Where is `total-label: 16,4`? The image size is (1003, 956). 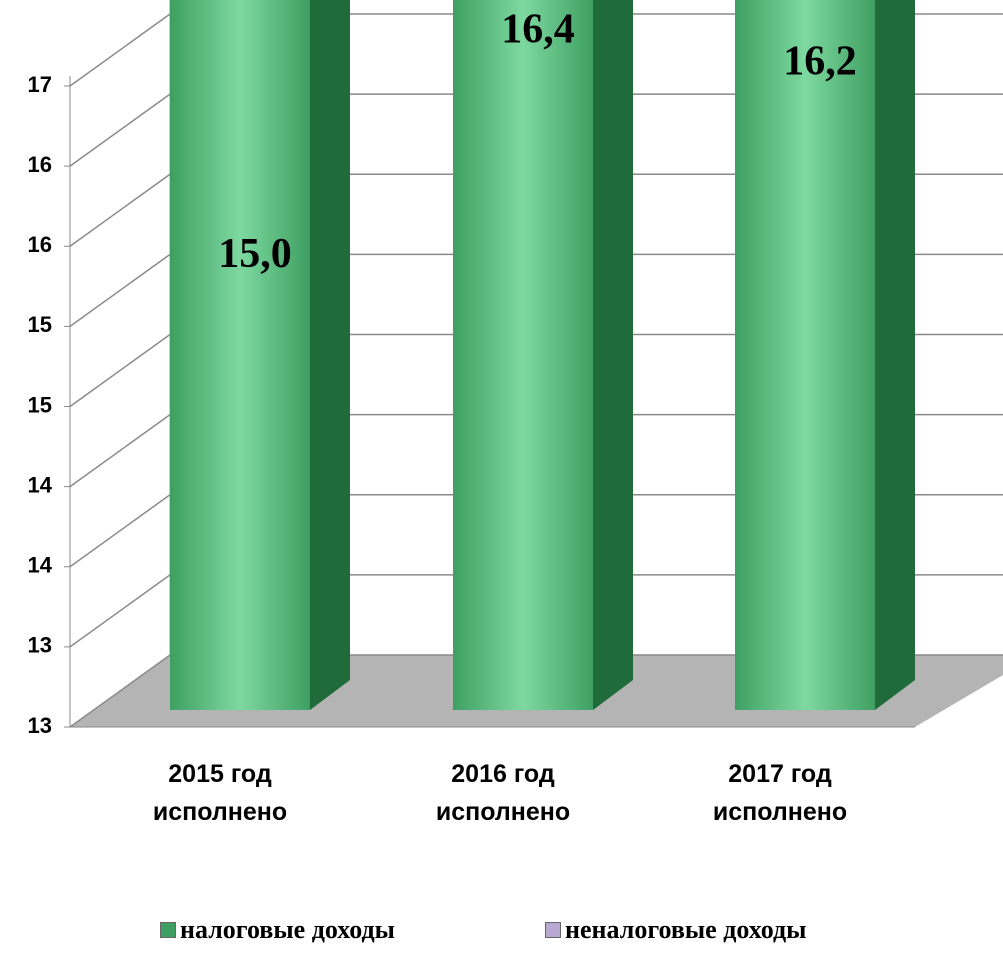
total-label: 16,4 is located at coordinates (538, 30).